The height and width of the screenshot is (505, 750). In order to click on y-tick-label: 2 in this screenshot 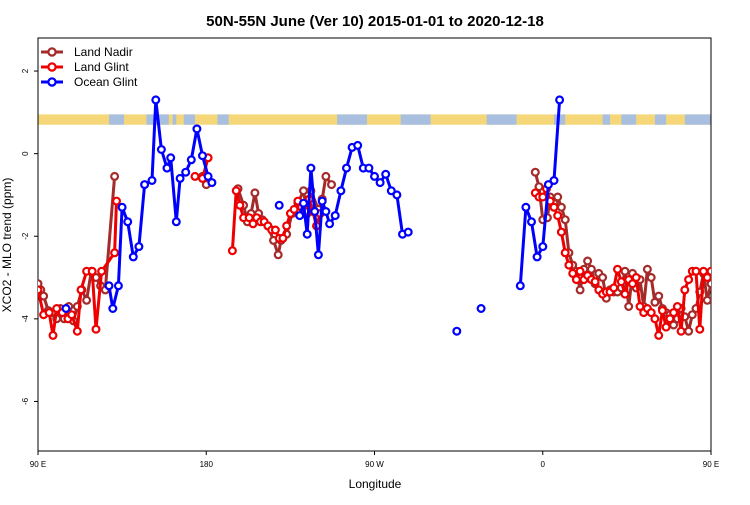, I will do `click(25, 70)`.